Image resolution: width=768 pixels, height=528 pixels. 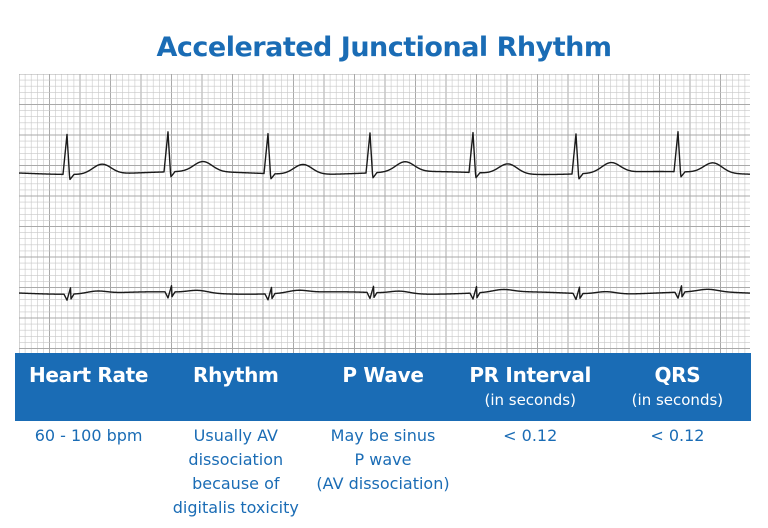 What do you see at coordinates (530, 375) in the screenshot?
I see `header-pr-interval: PR Interval` at bounding box center [530, 375].